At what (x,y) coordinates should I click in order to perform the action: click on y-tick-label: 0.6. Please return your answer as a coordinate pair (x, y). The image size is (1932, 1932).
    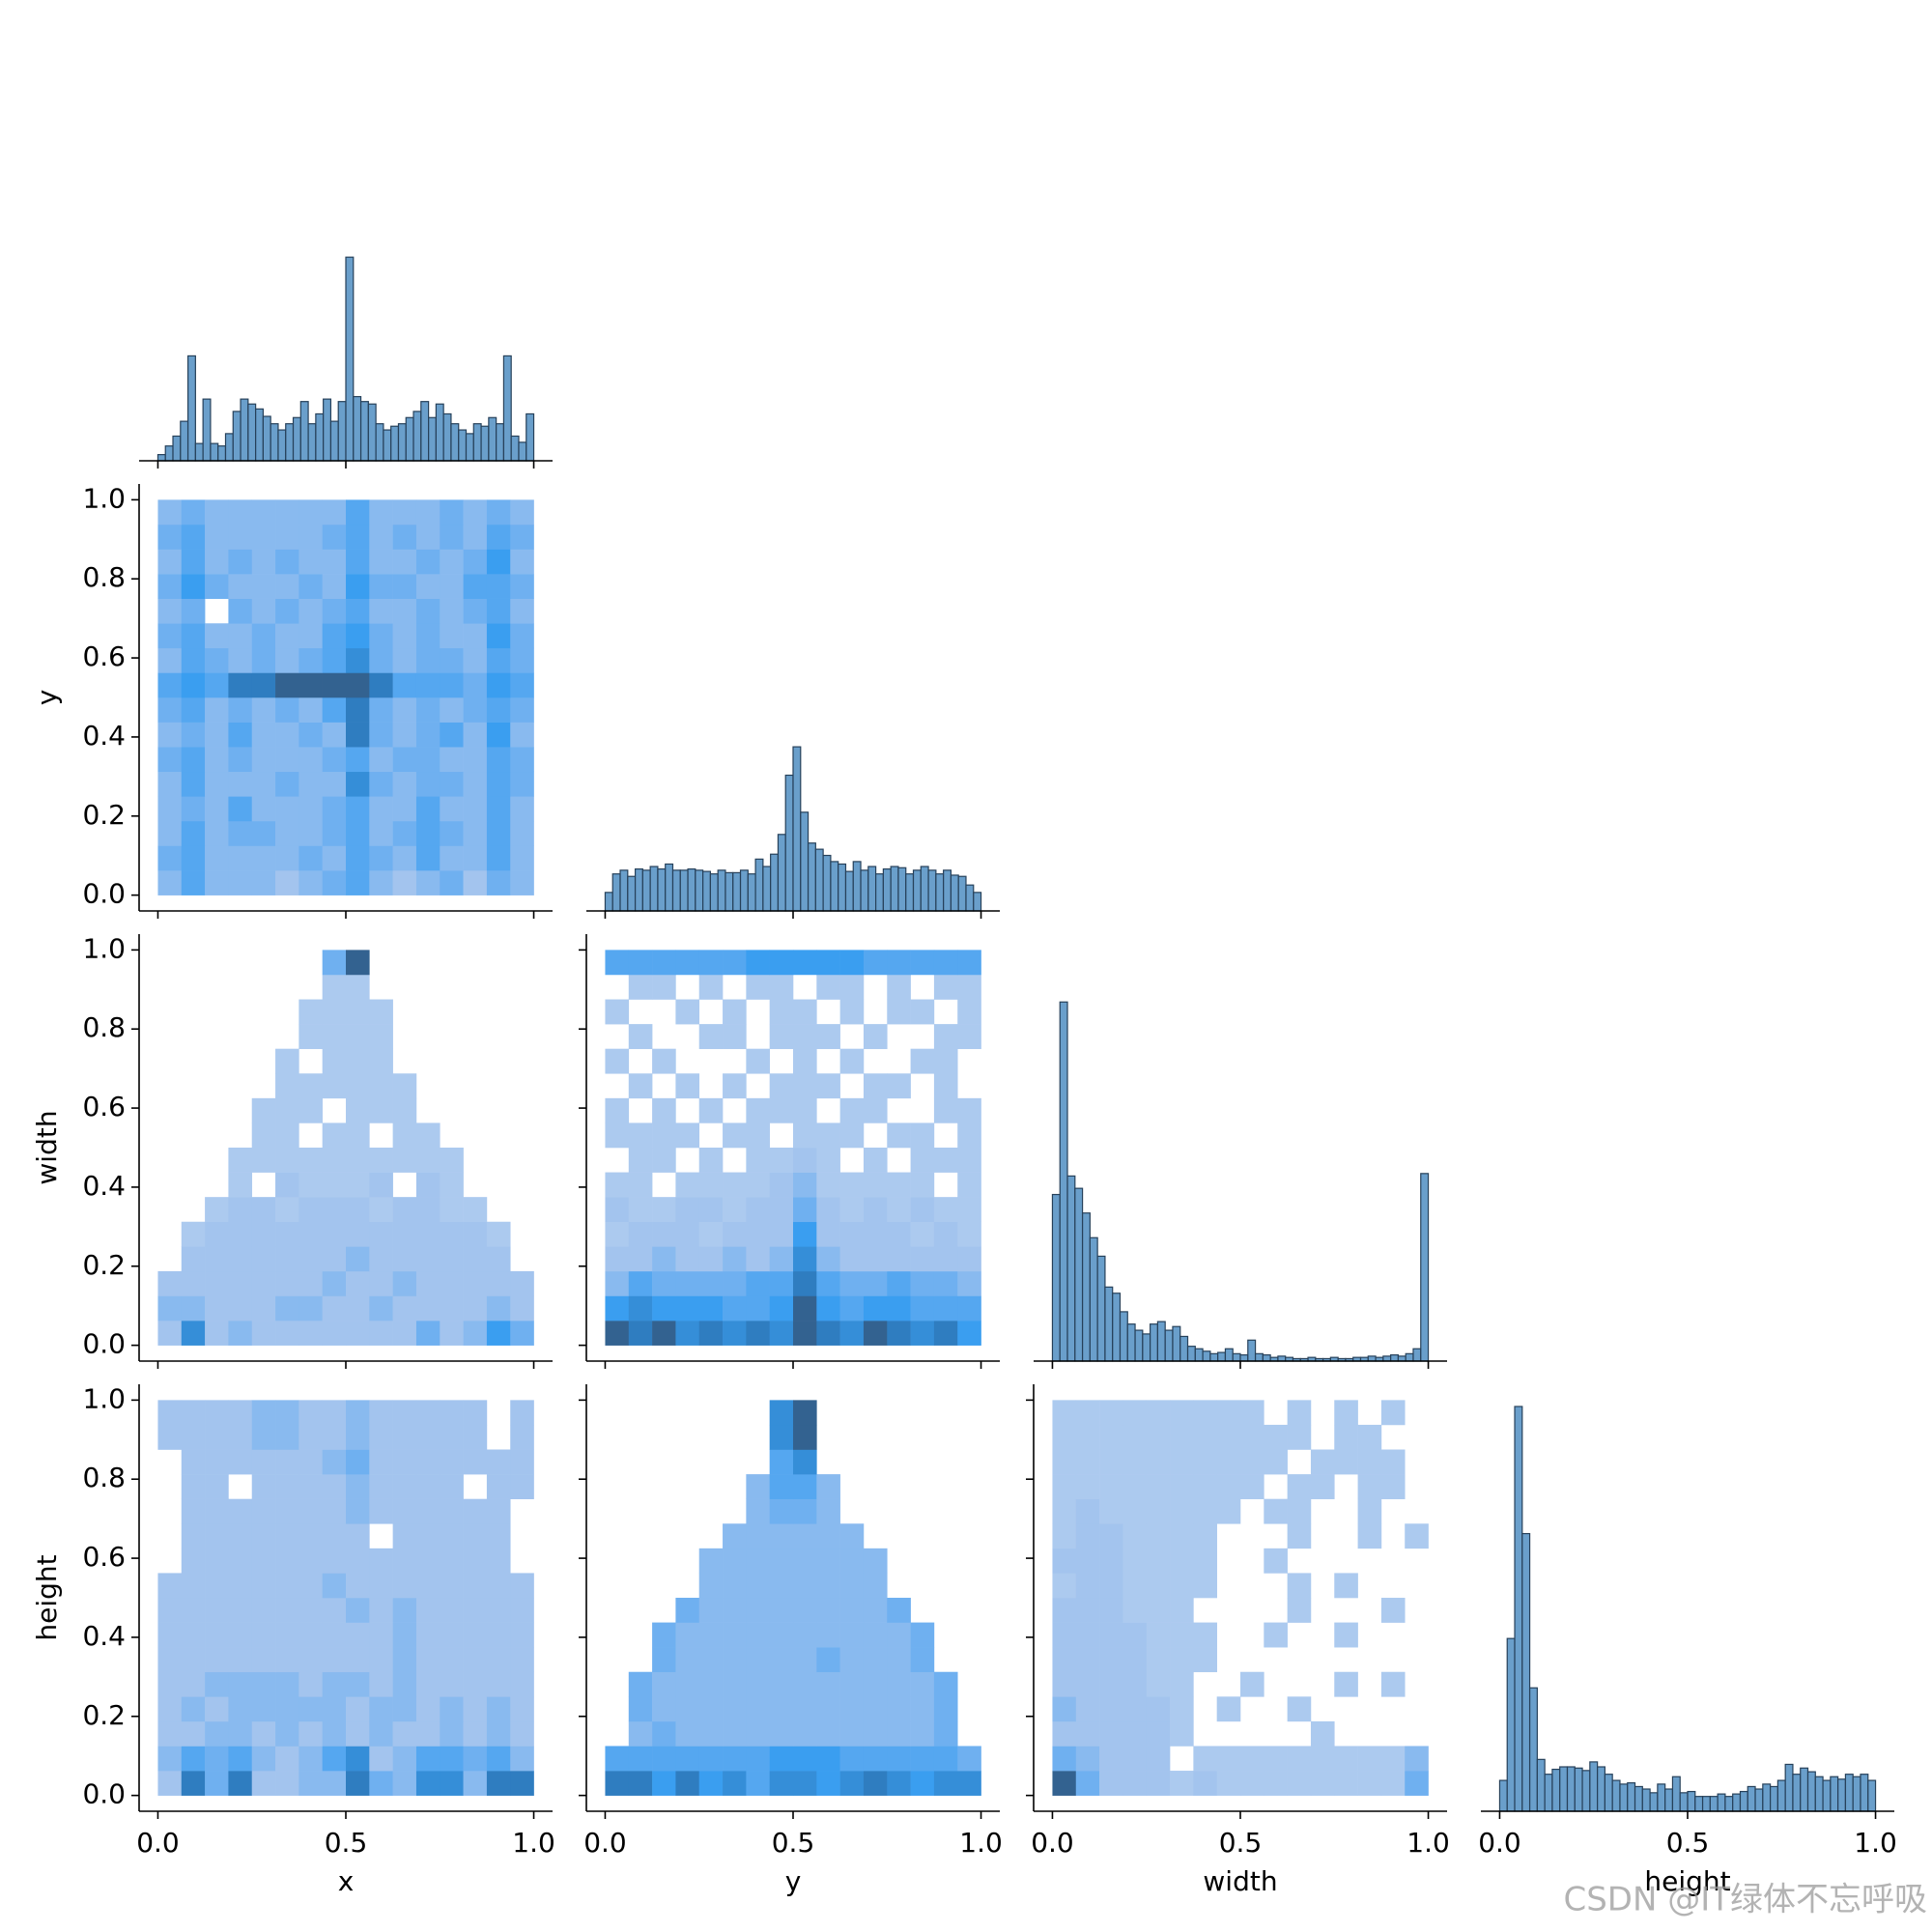
    Looking at the image, I should click on (104, 656).